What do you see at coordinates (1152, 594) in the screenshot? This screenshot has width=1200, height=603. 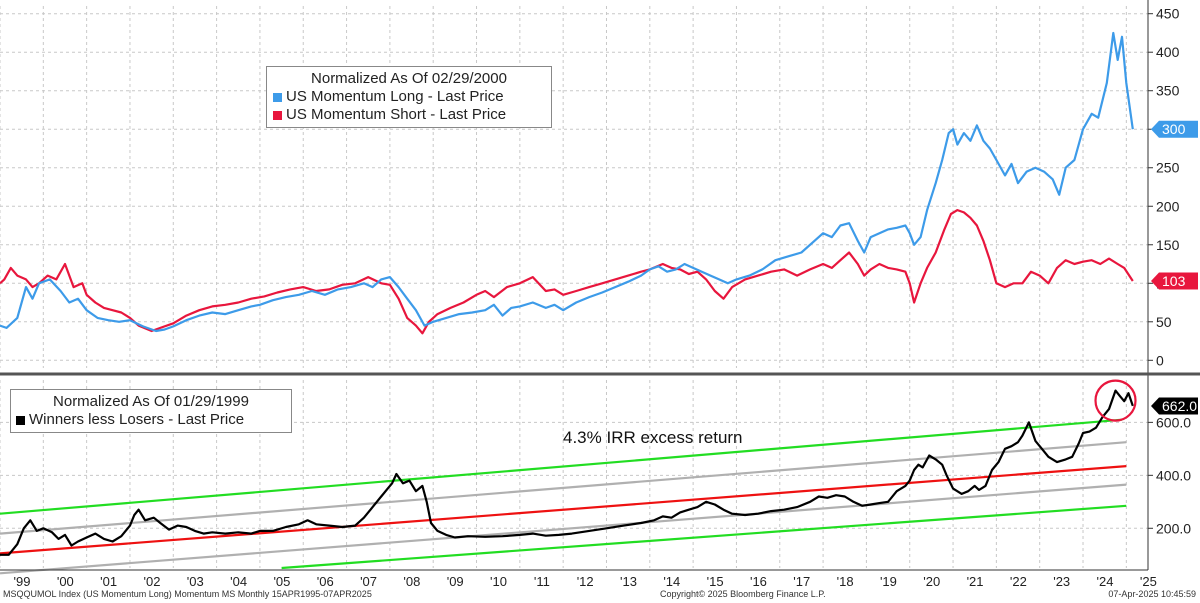 I see `footer-right: 07-Apr-2025 10:45:59` at bounding box center [1152, 594].